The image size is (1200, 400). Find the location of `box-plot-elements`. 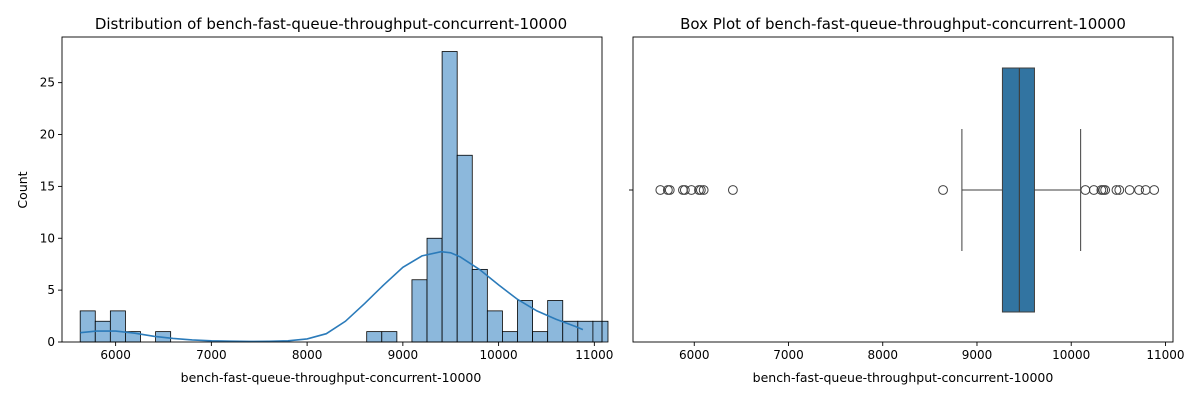

box-plot-elements is located at coordinates (1021, 190).